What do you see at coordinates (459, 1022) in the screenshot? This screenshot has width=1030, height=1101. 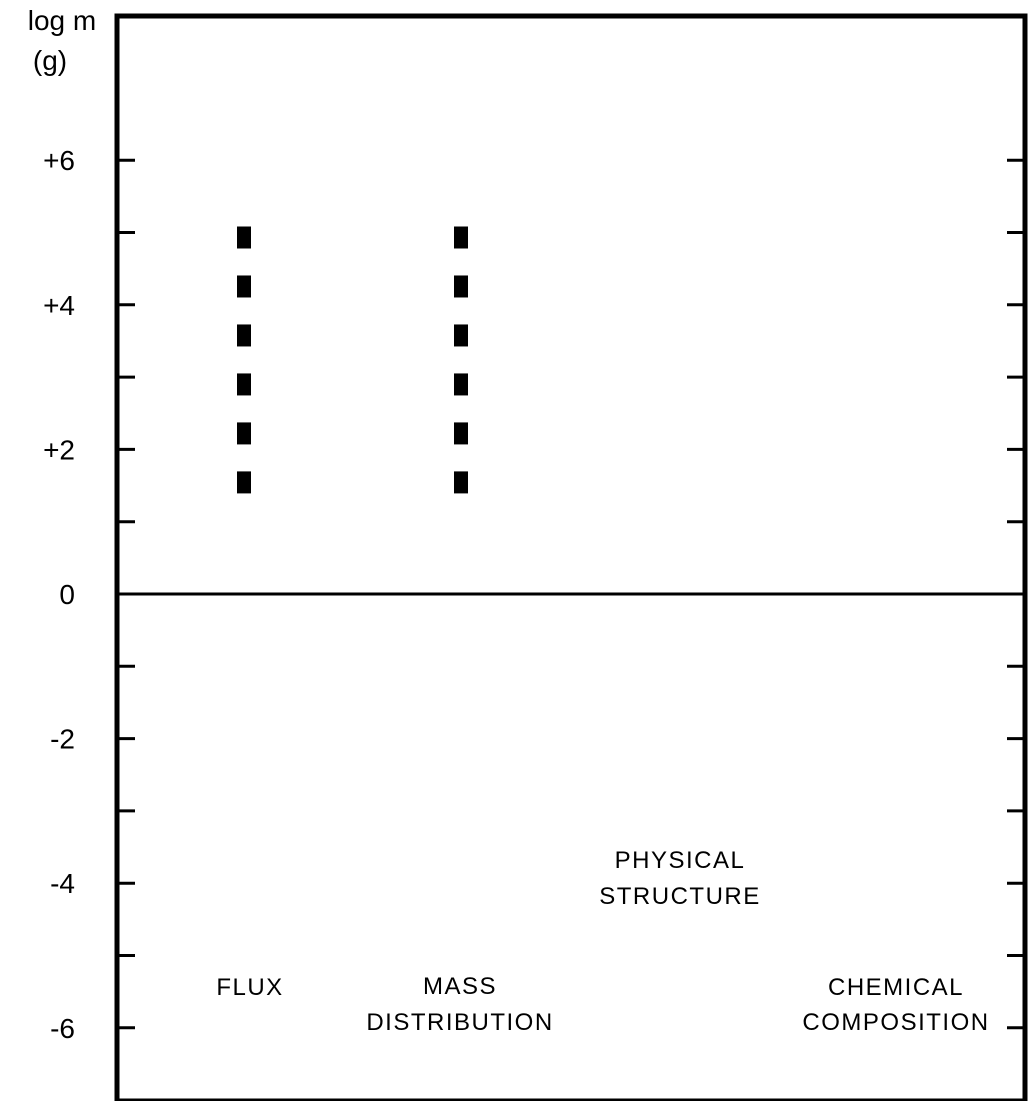 I see `bar-label: DISTRIBUTION` at bounding box center [459, 1022].